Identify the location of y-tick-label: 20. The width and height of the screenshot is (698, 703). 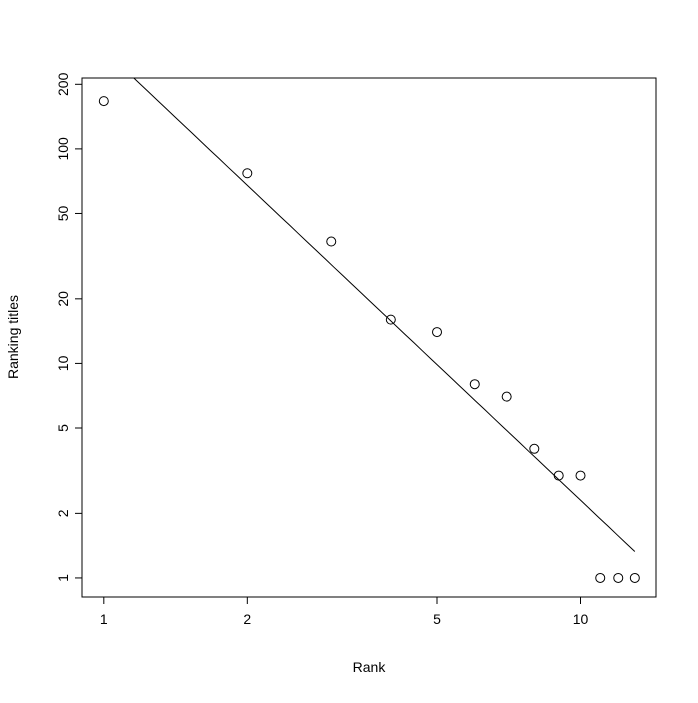
(63, 299).